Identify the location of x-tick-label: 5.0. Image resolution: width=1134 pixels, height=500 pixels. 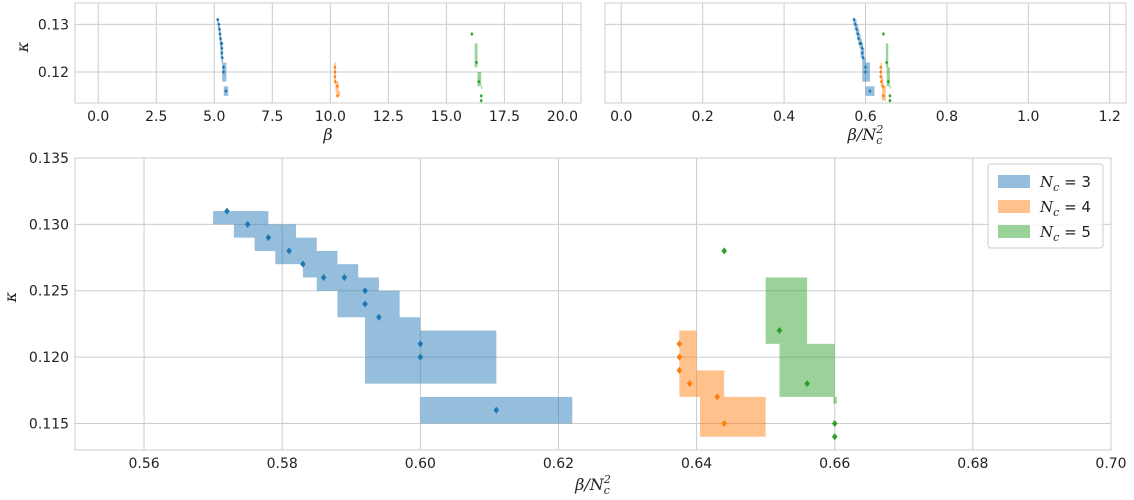
(214, 117).